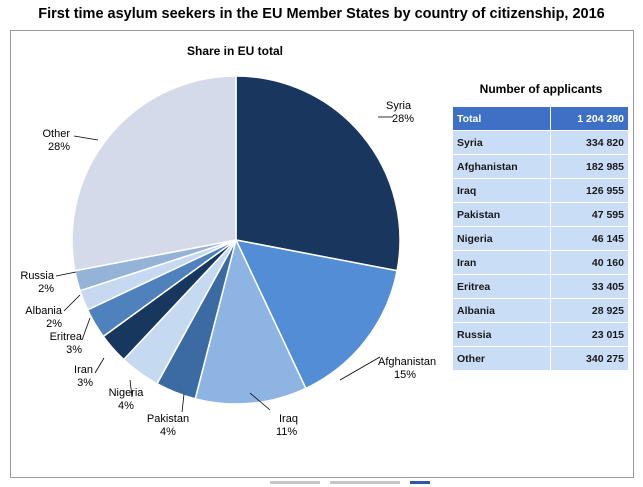 This screenshot has height=487, width=643. I want to click on table-cell-country: Pakistan, so click(501, 214).